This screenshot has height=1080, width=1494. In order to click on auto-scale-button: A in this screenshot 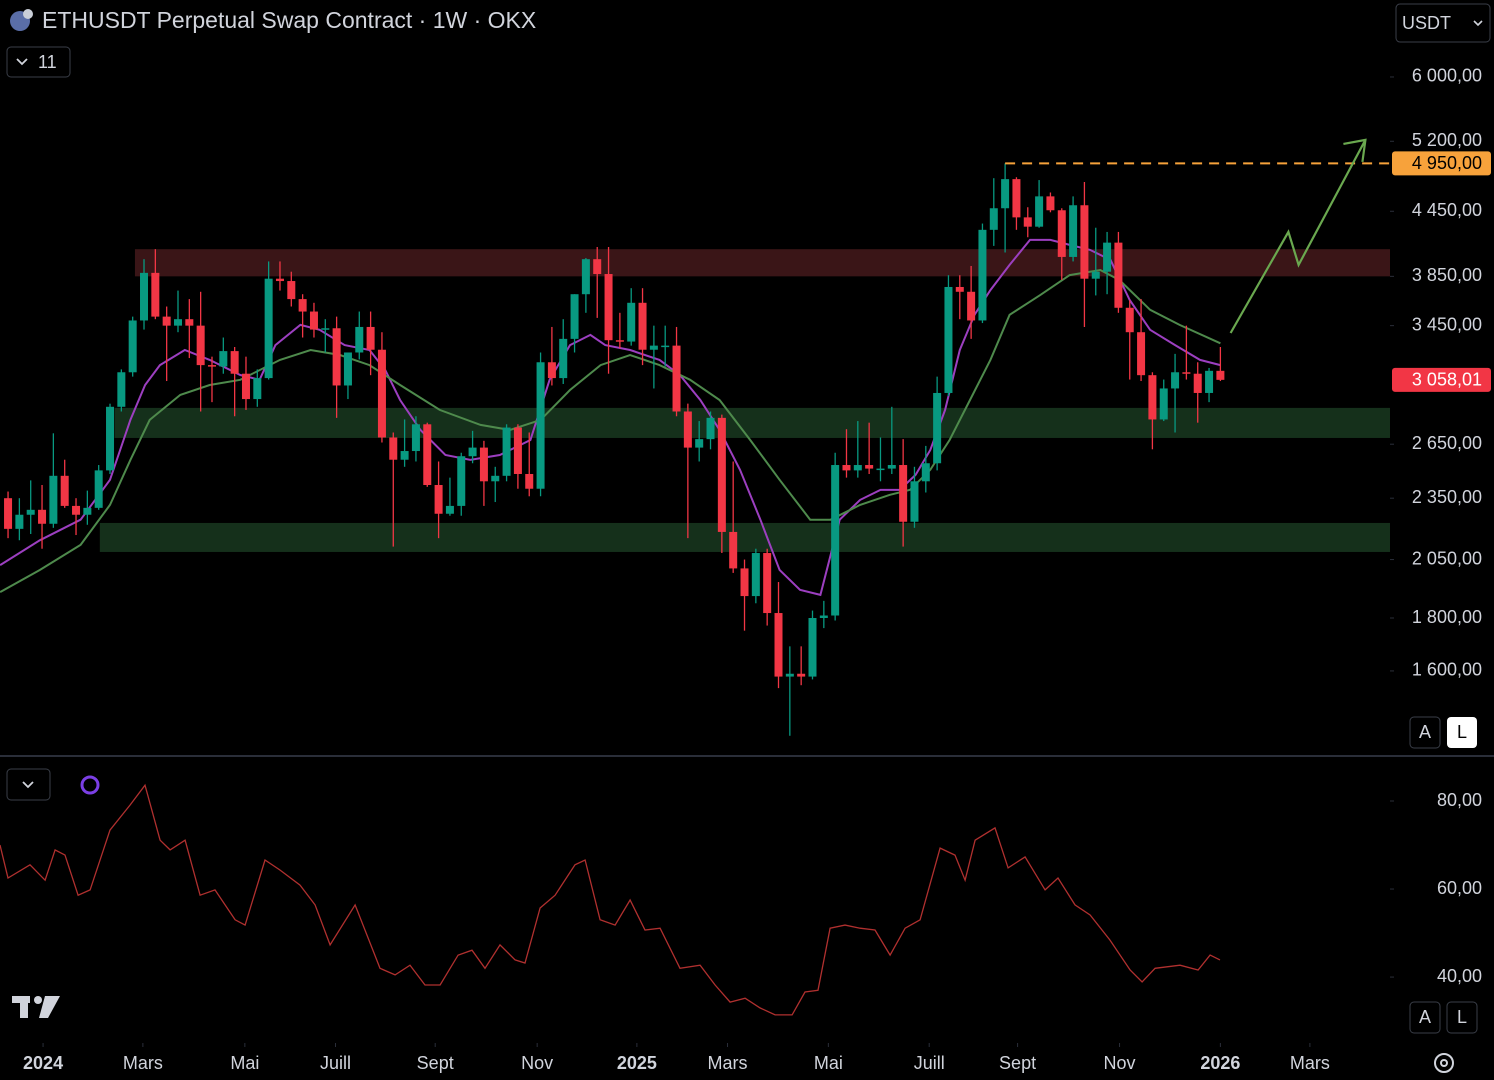, I will do `click(1425, 732)`.